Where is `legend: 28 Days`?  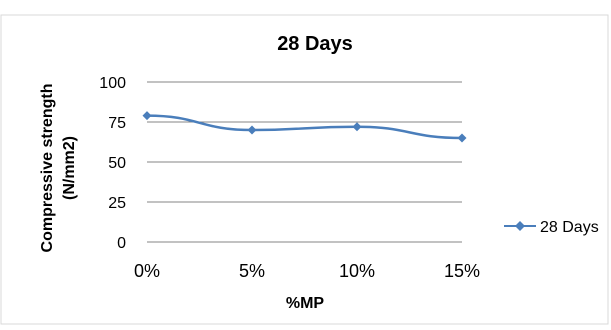 legend: 28 Days is located at coordinates (551, 227).